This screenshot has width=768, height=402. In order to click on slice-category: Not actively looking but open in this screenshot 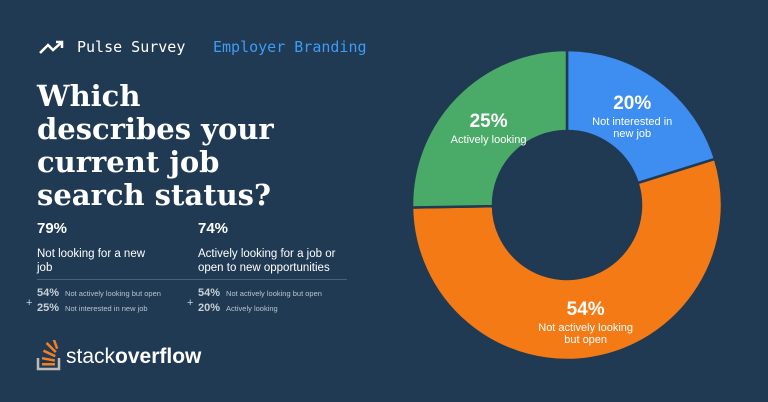, I will do `click(586, 333)`.